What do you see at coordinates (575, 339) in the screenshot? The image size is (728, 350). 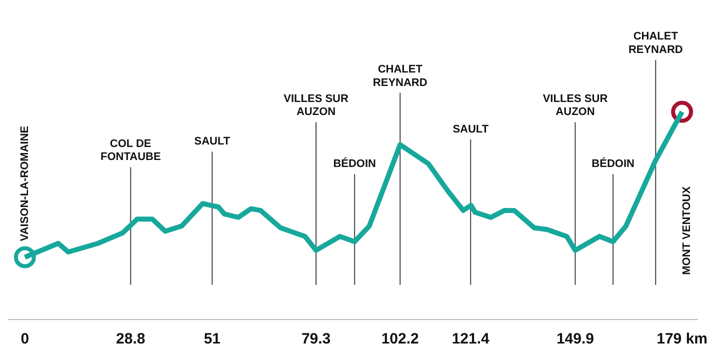 I see `x-tick-label: 149.9` at bounding box center [575, 339].